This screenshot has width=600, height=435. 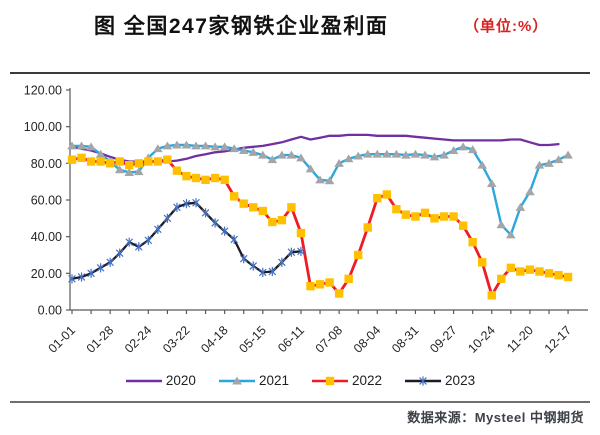 What do you see at coordinates (291, 339) in the screenshot?
I see `svg-text: 06-11` at bounding box center [291, 339].